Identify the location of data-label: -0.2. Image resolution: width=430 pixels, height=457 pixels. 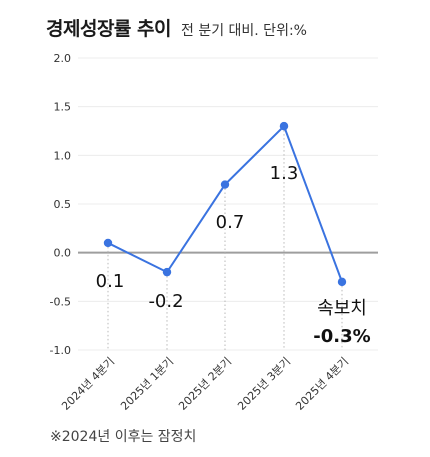
(165, 301).